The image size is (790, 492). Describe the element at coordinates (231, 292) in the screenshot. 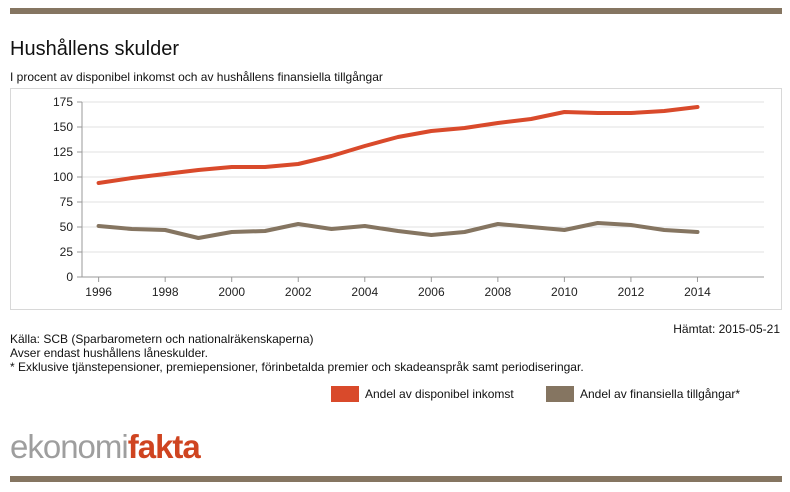

I see `x-tick-label-2000: 2000` at that location.